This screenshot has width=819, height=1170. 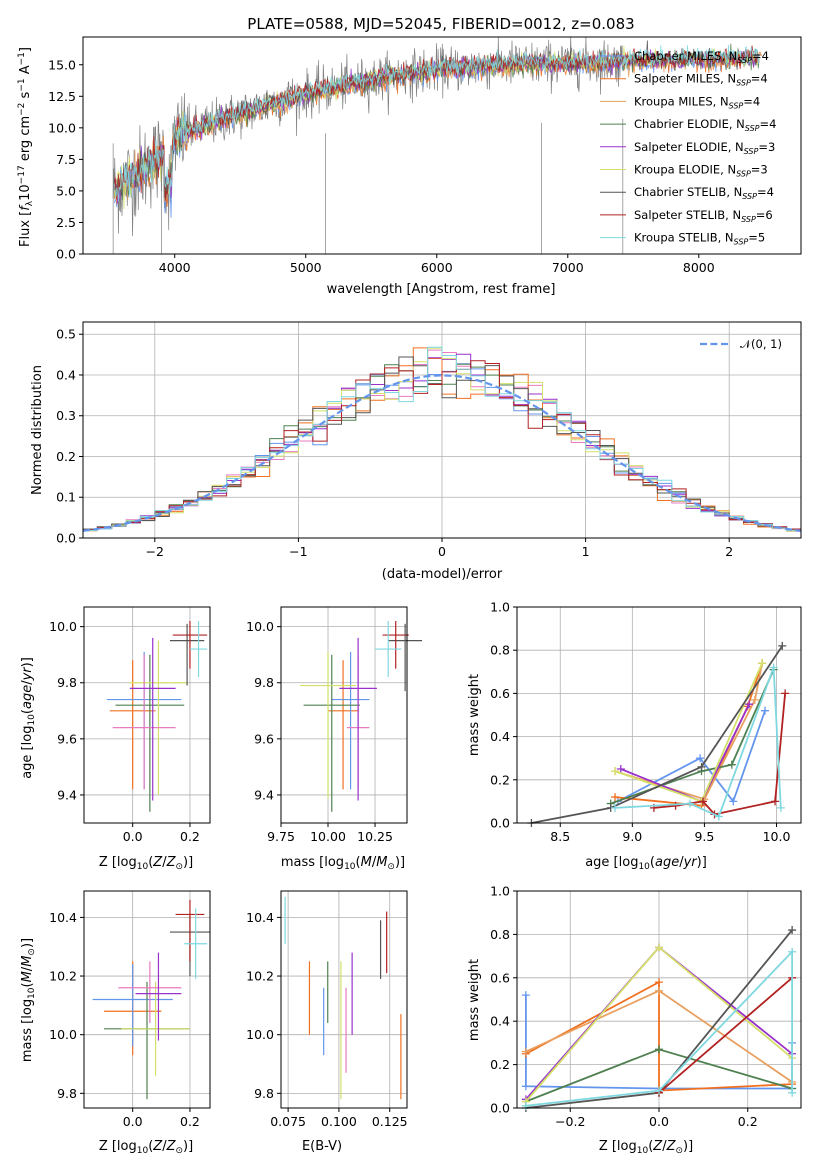 I want to click on age-mass-xtick-label: 10.00, so click(x=328, y=836).